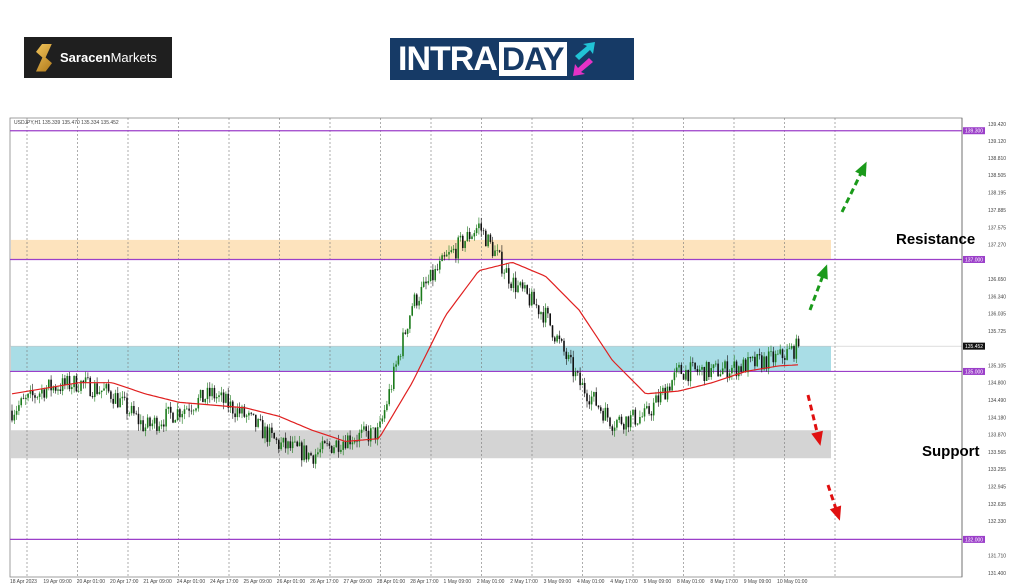  What do you see at coordinates (936, 239) in the screenshot?
I see `resistance-label: Resistance` at bounding box center [936, 239].